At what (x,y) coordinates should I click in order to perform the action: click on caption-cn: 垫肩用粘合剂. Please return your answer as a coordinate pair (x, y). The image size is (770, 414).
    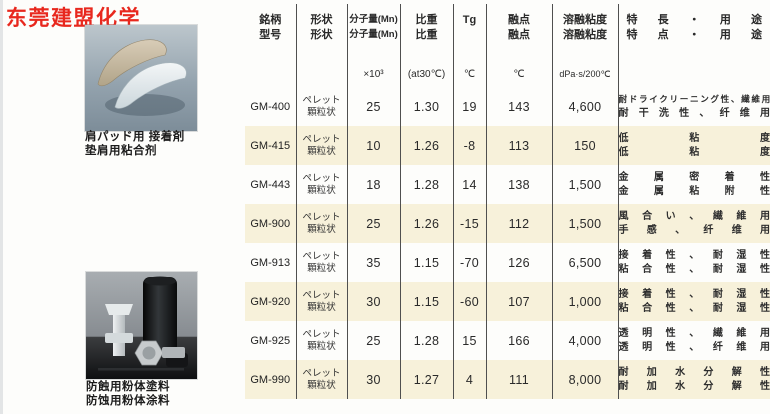
    Looking at the image, I should click on (121, 150).